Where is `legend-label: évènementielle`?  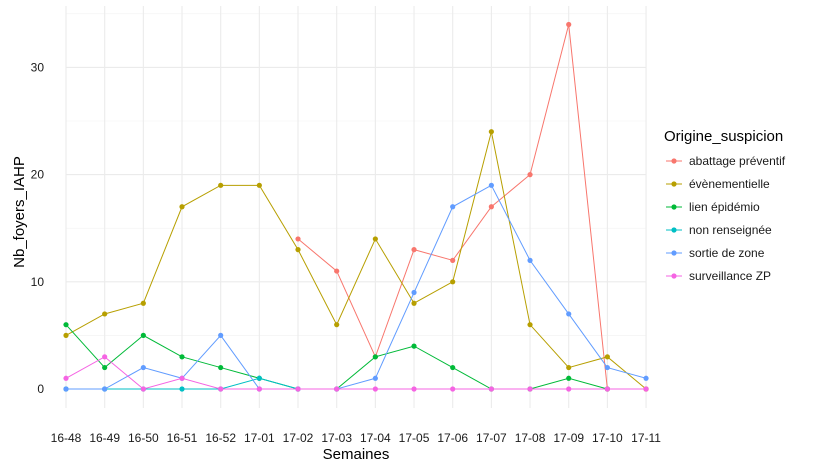
legend-label: évènementielle is located at coordinates (729, 184).